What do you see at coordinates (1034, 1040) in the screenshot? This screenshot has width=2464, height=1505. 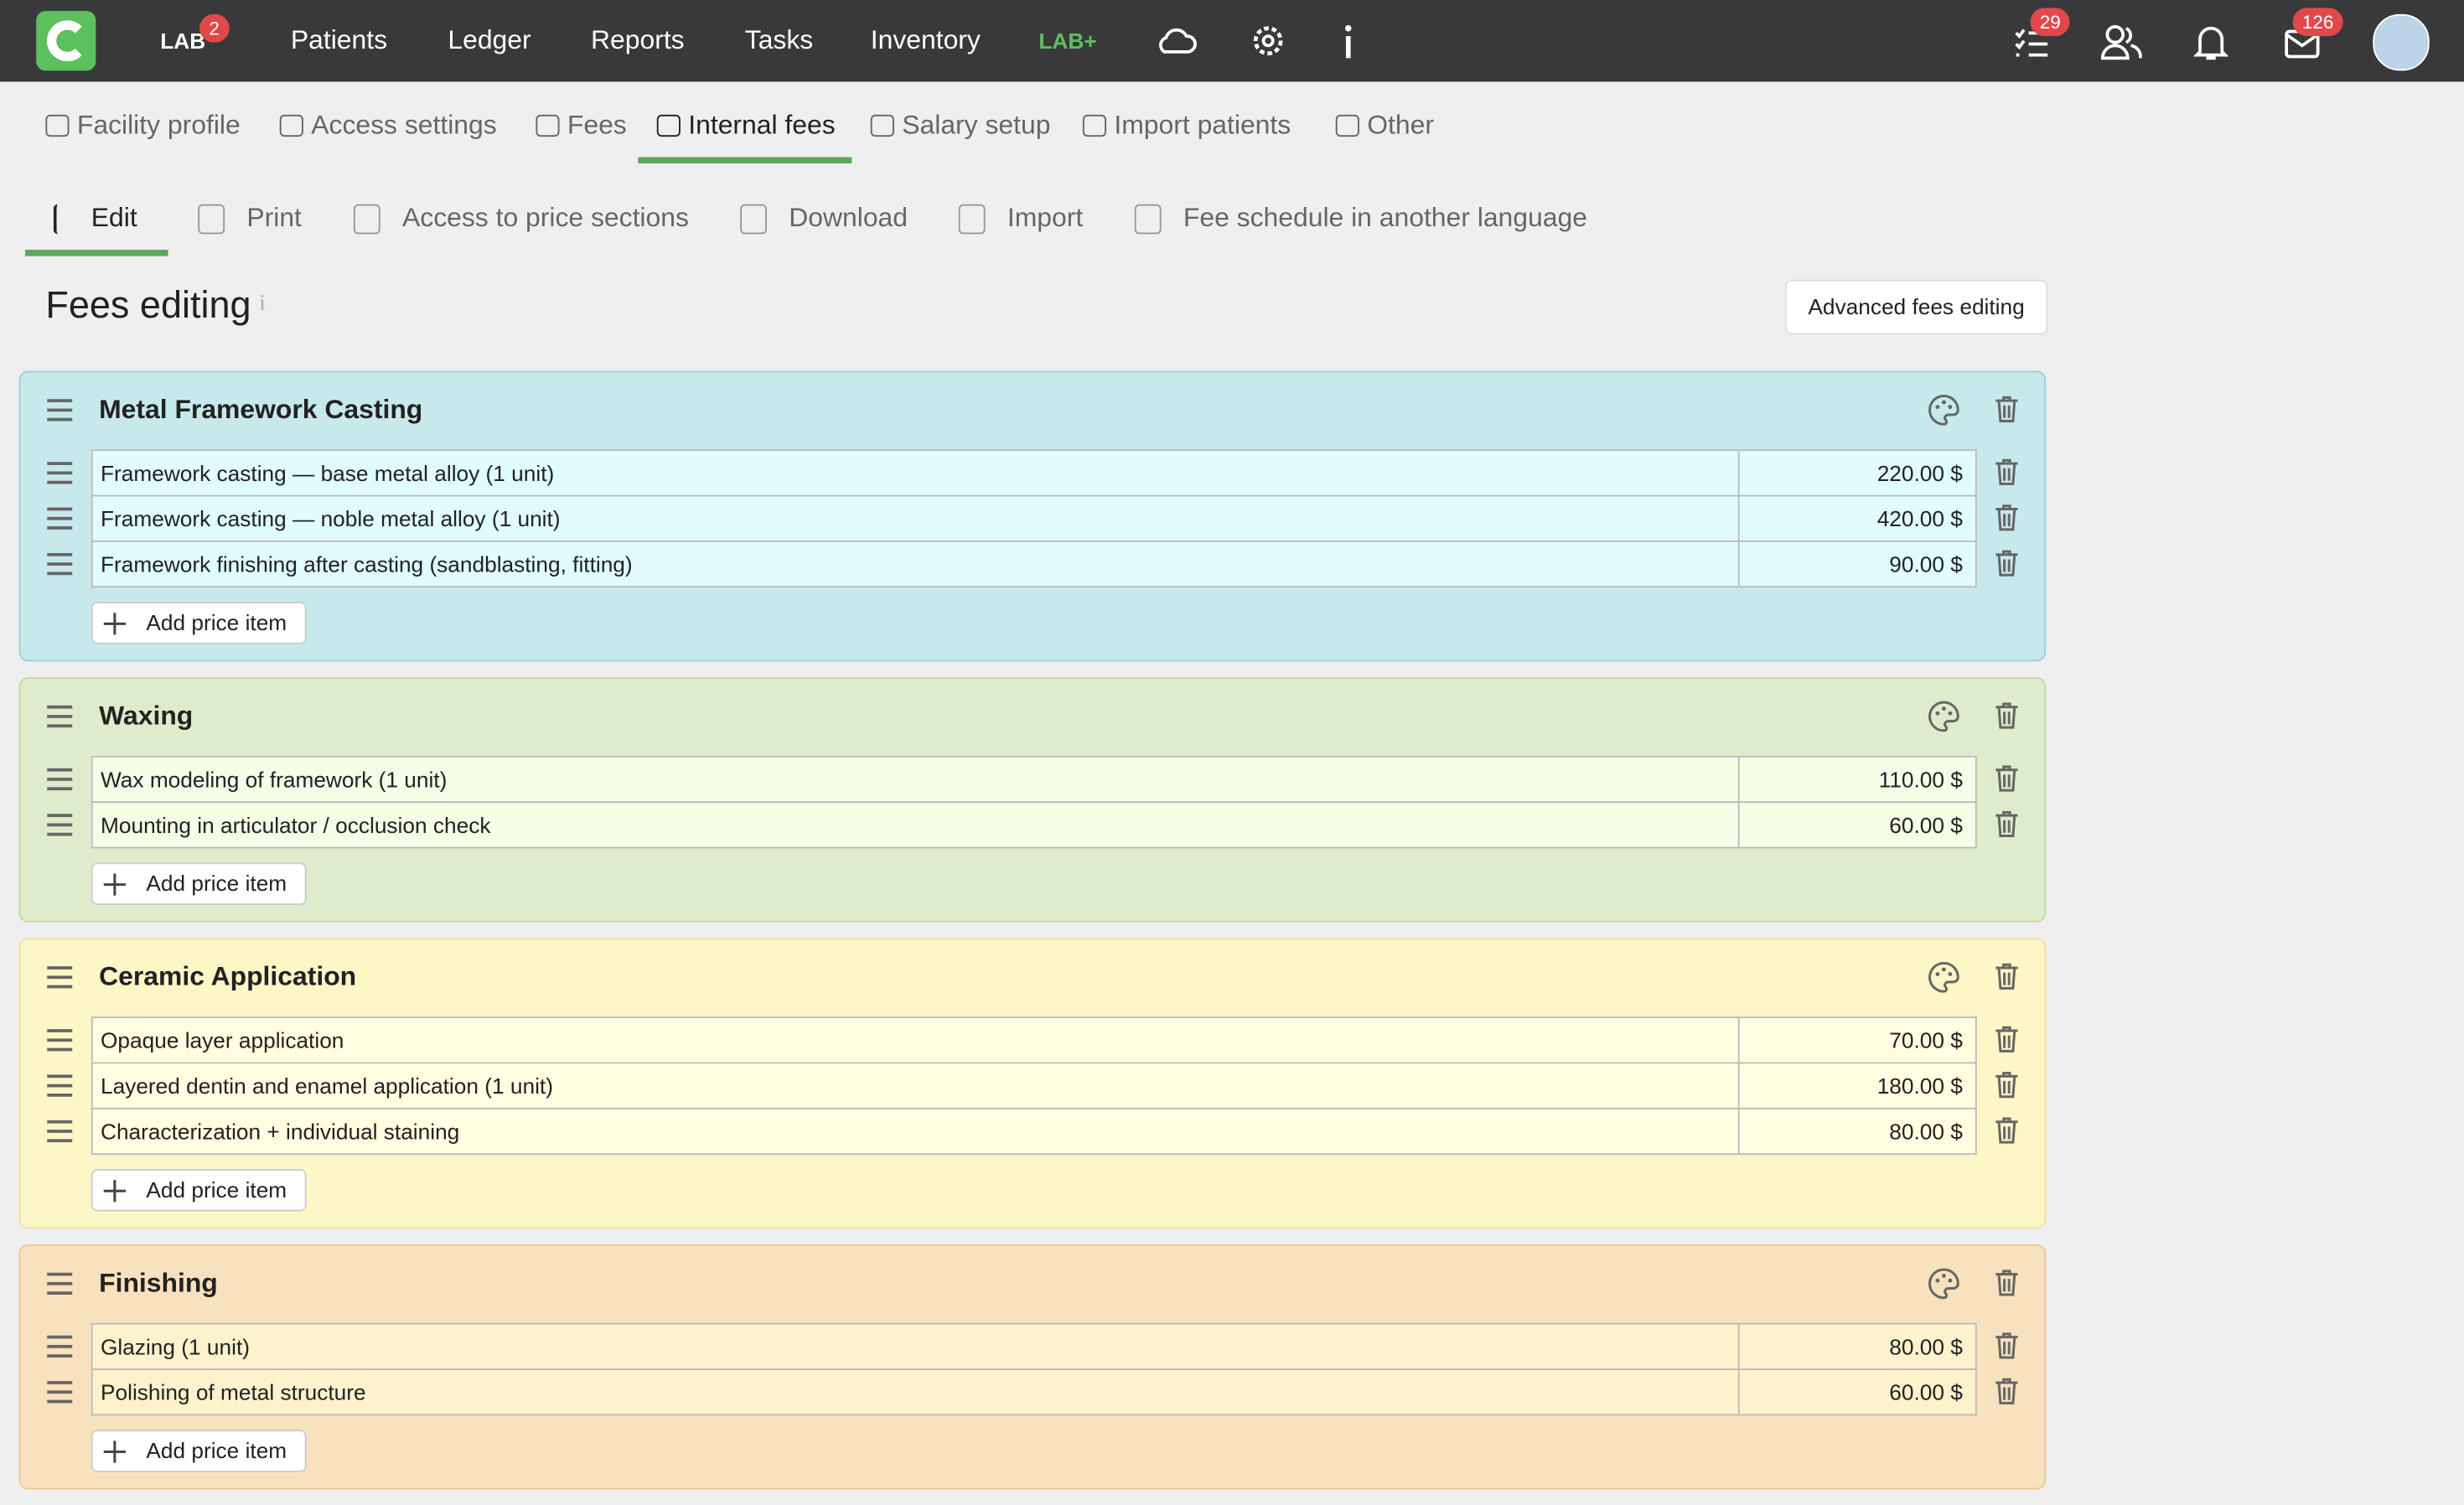 I see `price-row: Opaque layer application 70.00 $` at bounding box center [1034, 1040].